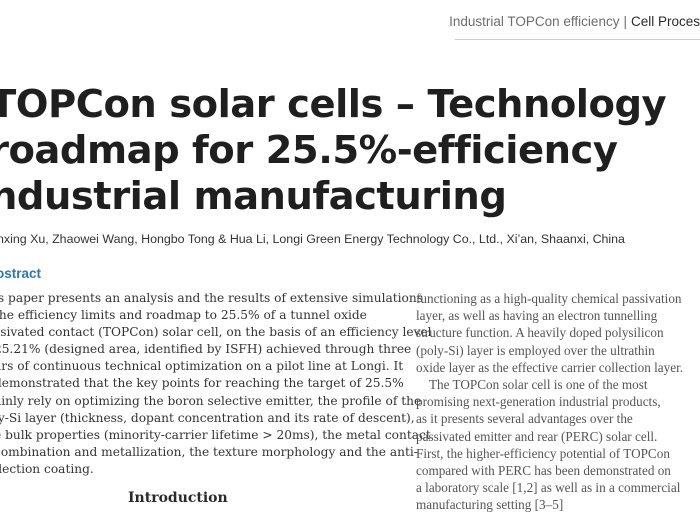 The image size is (700, 514). Describe the element at coordinates (21, 273) in the screenshot. I see `abstract-heading: ostract` at that location.